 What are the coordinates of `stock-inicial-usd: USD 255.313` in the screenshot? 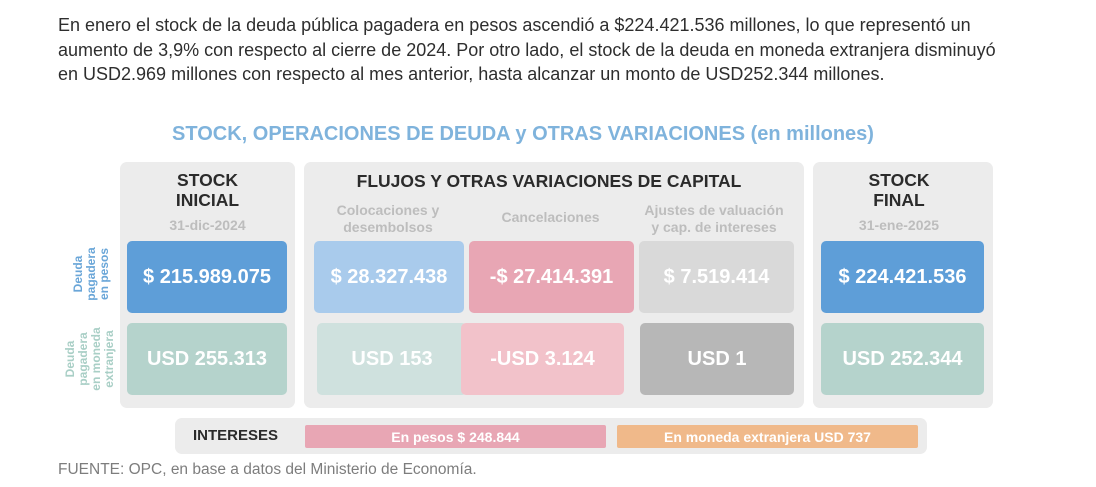 It's located at (207, 359).